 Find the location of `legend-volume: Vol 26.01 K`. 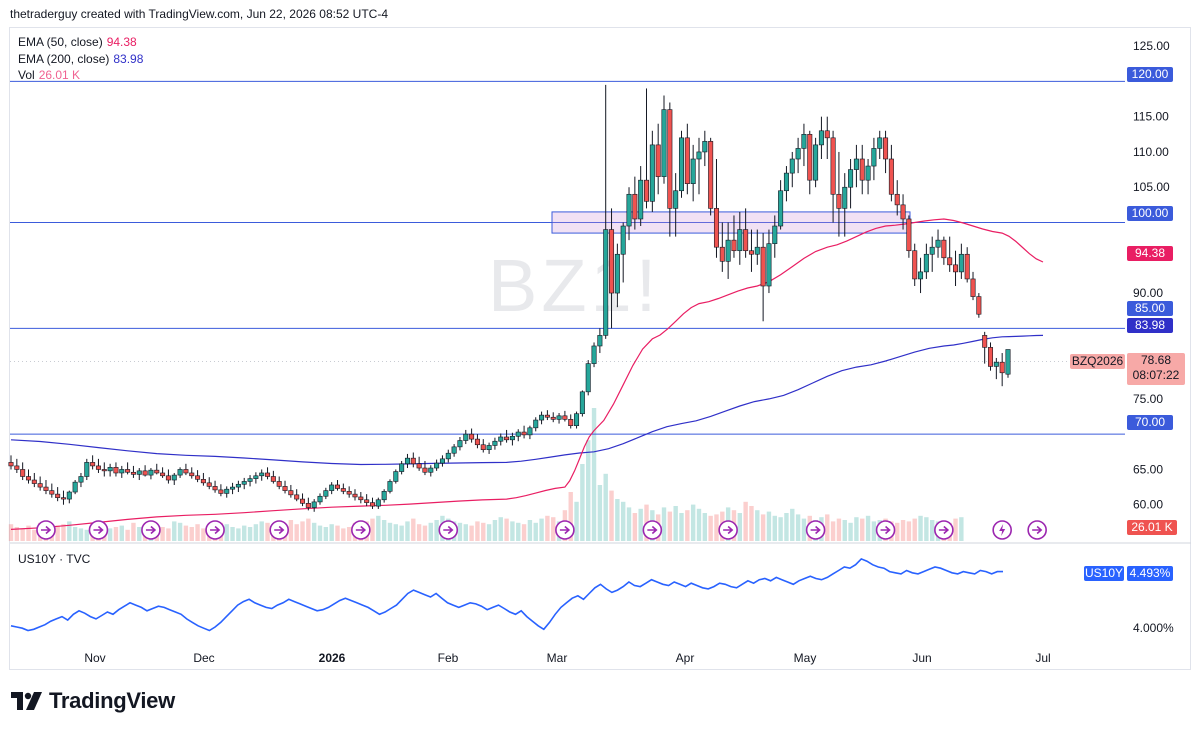

legend-volume: Vol 26.01 K is located at coordinates (49, 75).